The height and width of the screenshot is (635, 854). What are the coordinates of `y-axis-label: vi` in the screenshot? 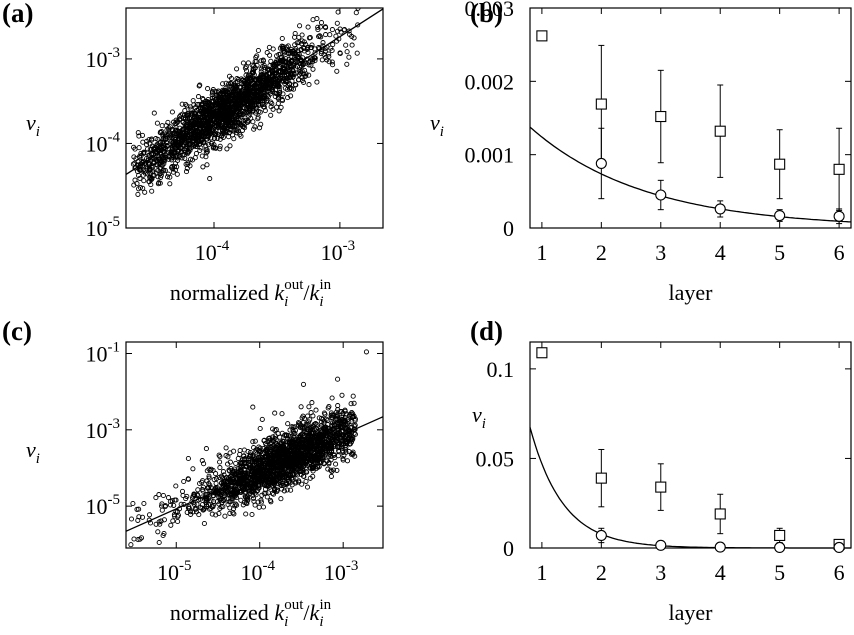 It's located at (33, 125).